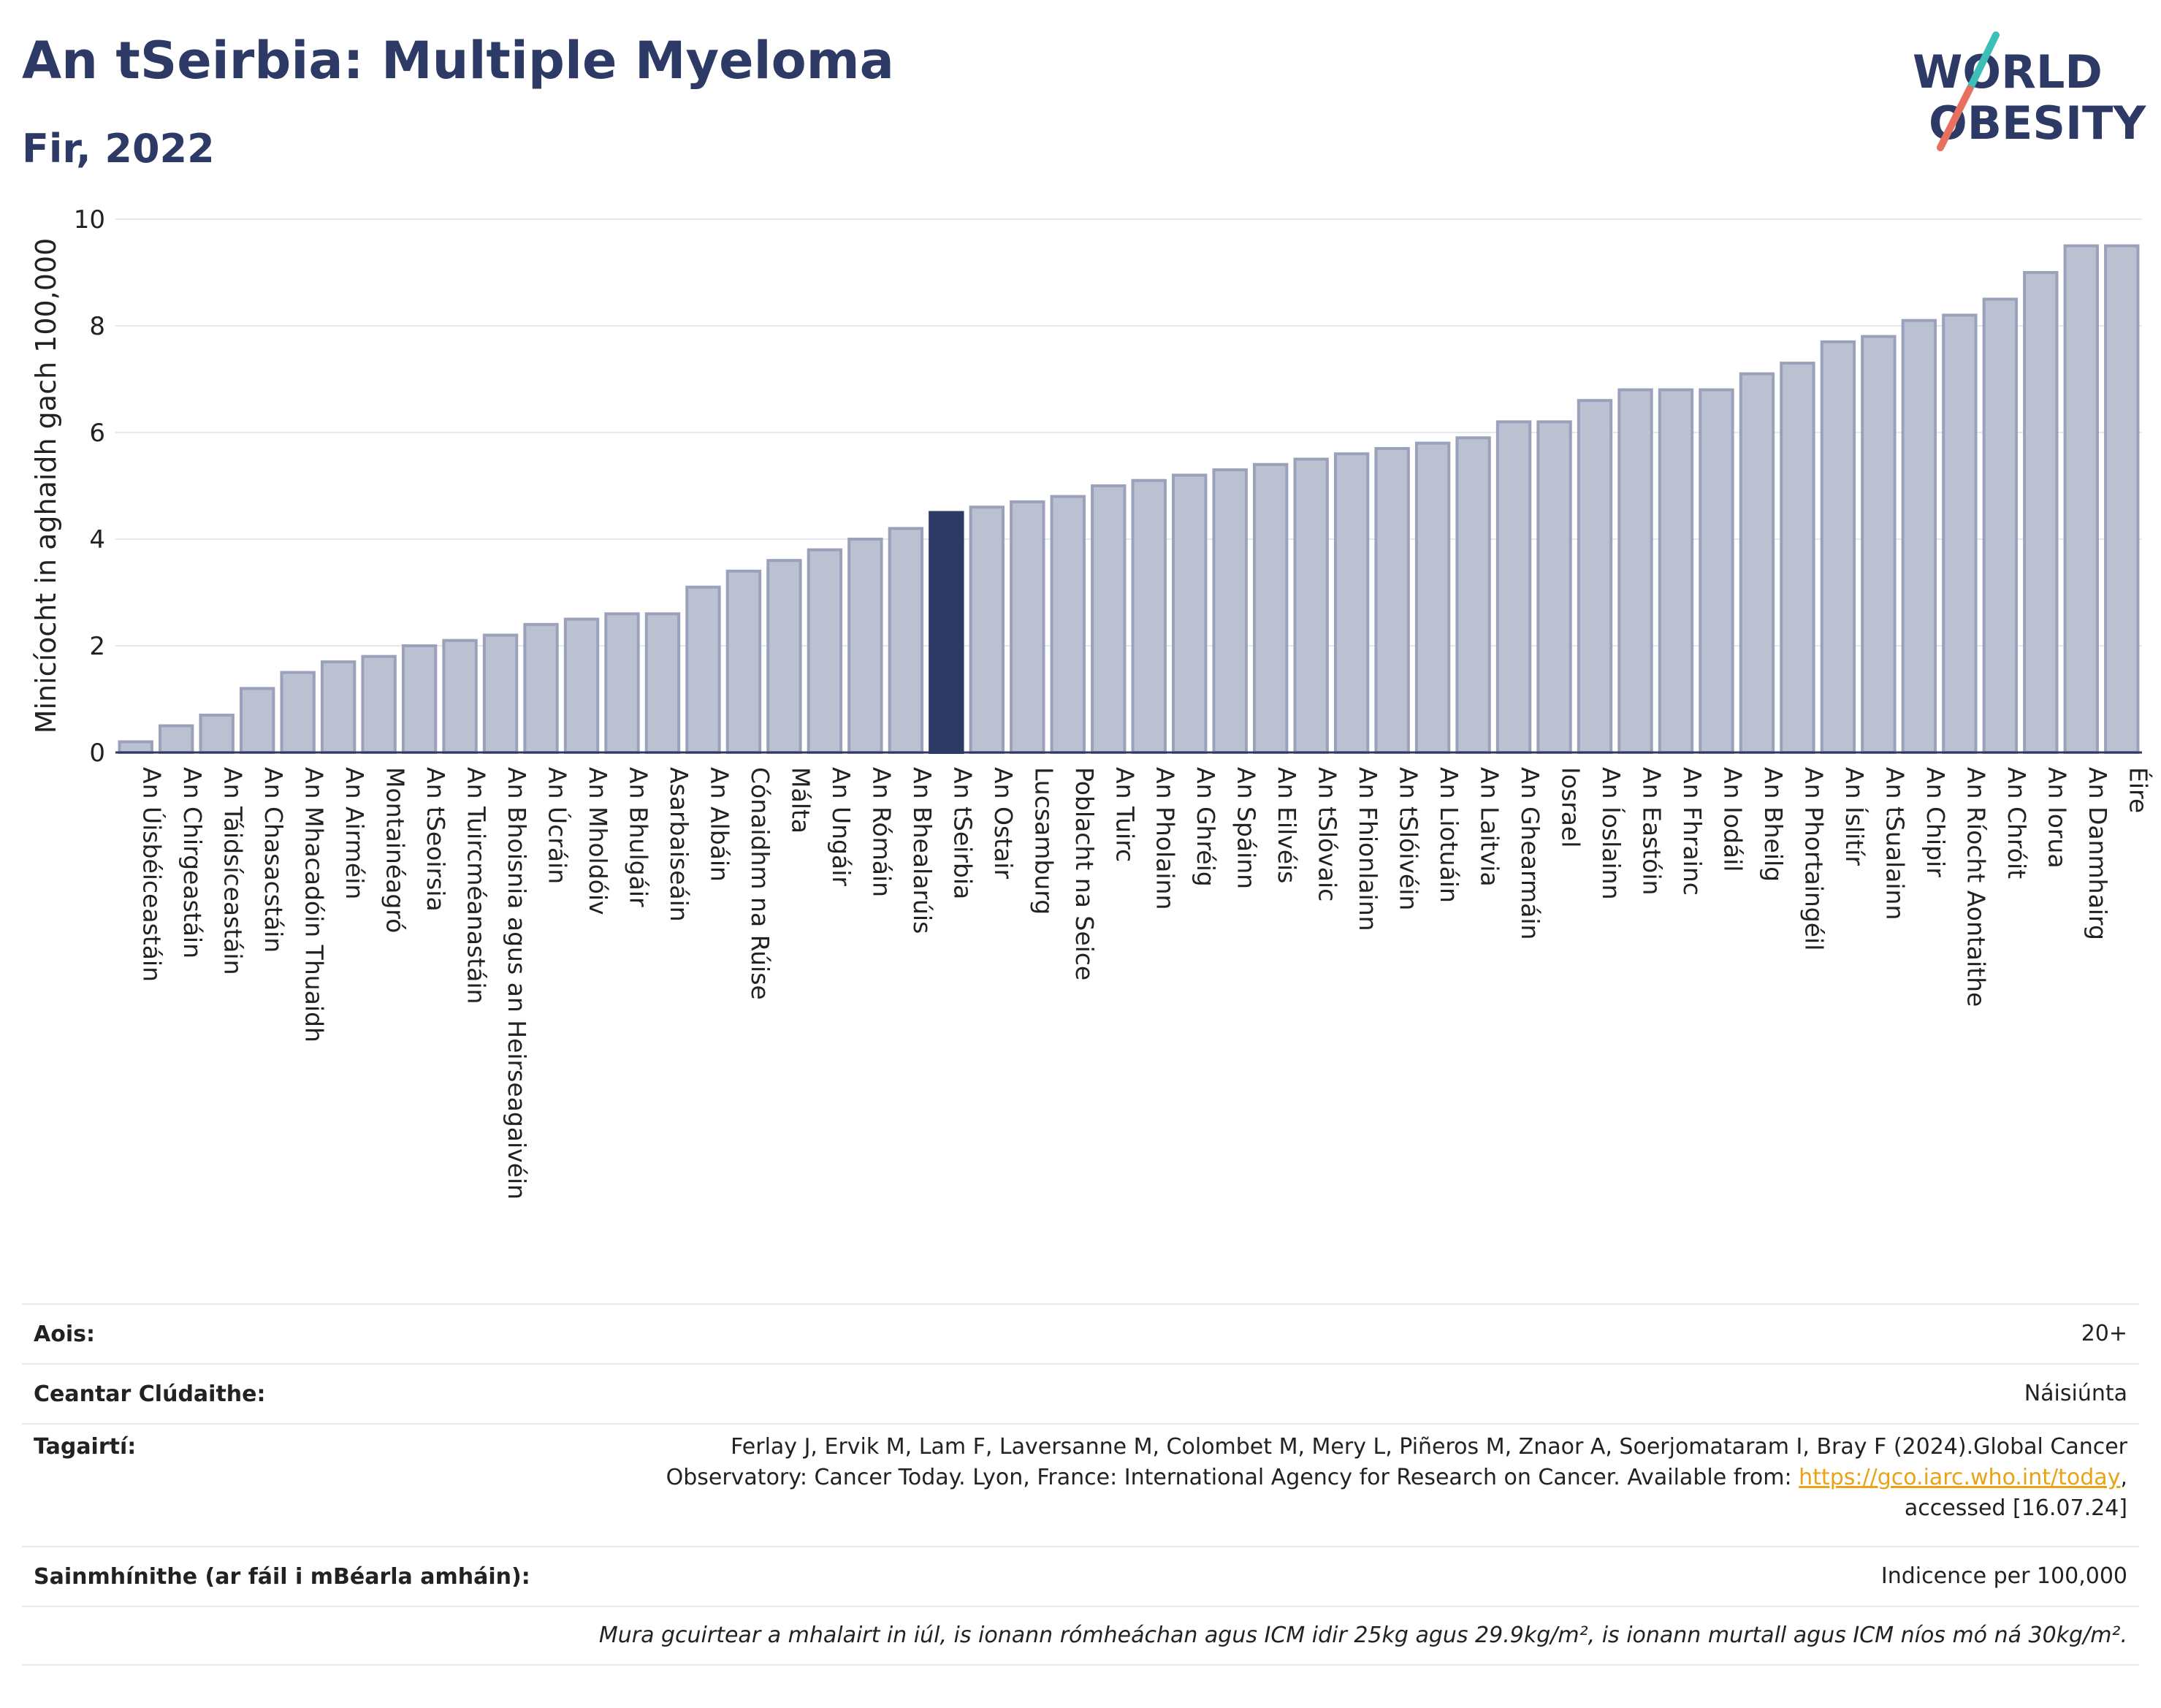 The height and width of the screenshot is (1708, 2161). Describe the element at coordinates (2075, 1393) in the screenshot. I see `area-value: Náisiúnta` at that location.